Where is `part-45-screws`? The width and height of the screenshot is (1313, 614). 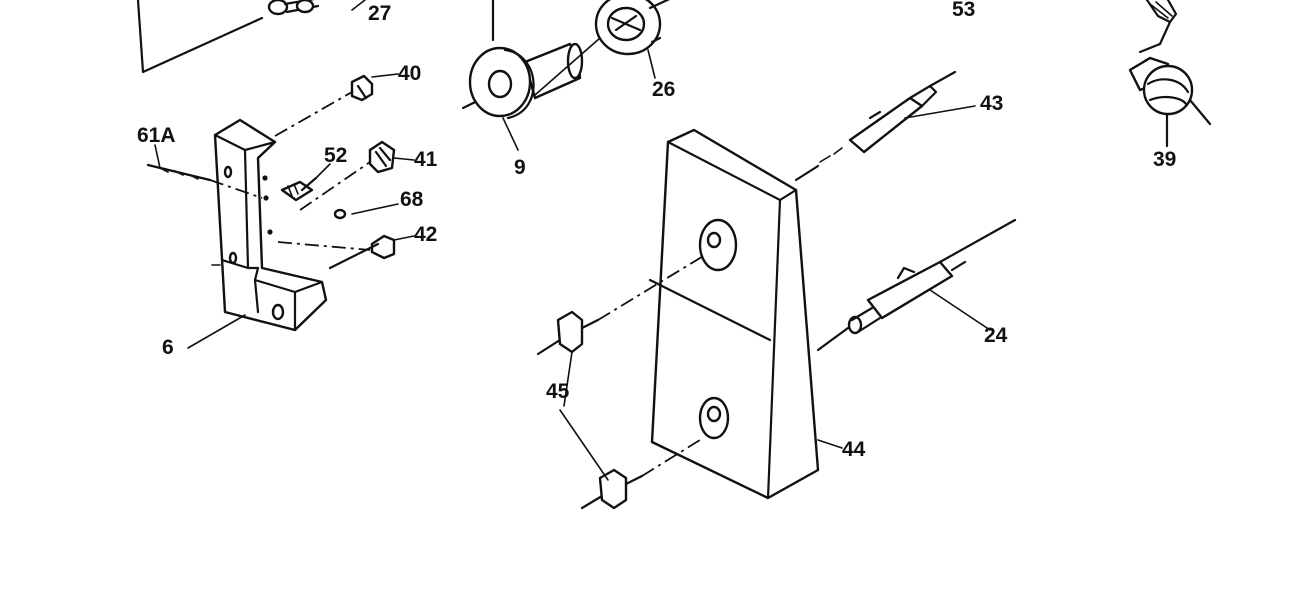 part-45-screws is located at coordinates (621, 382).